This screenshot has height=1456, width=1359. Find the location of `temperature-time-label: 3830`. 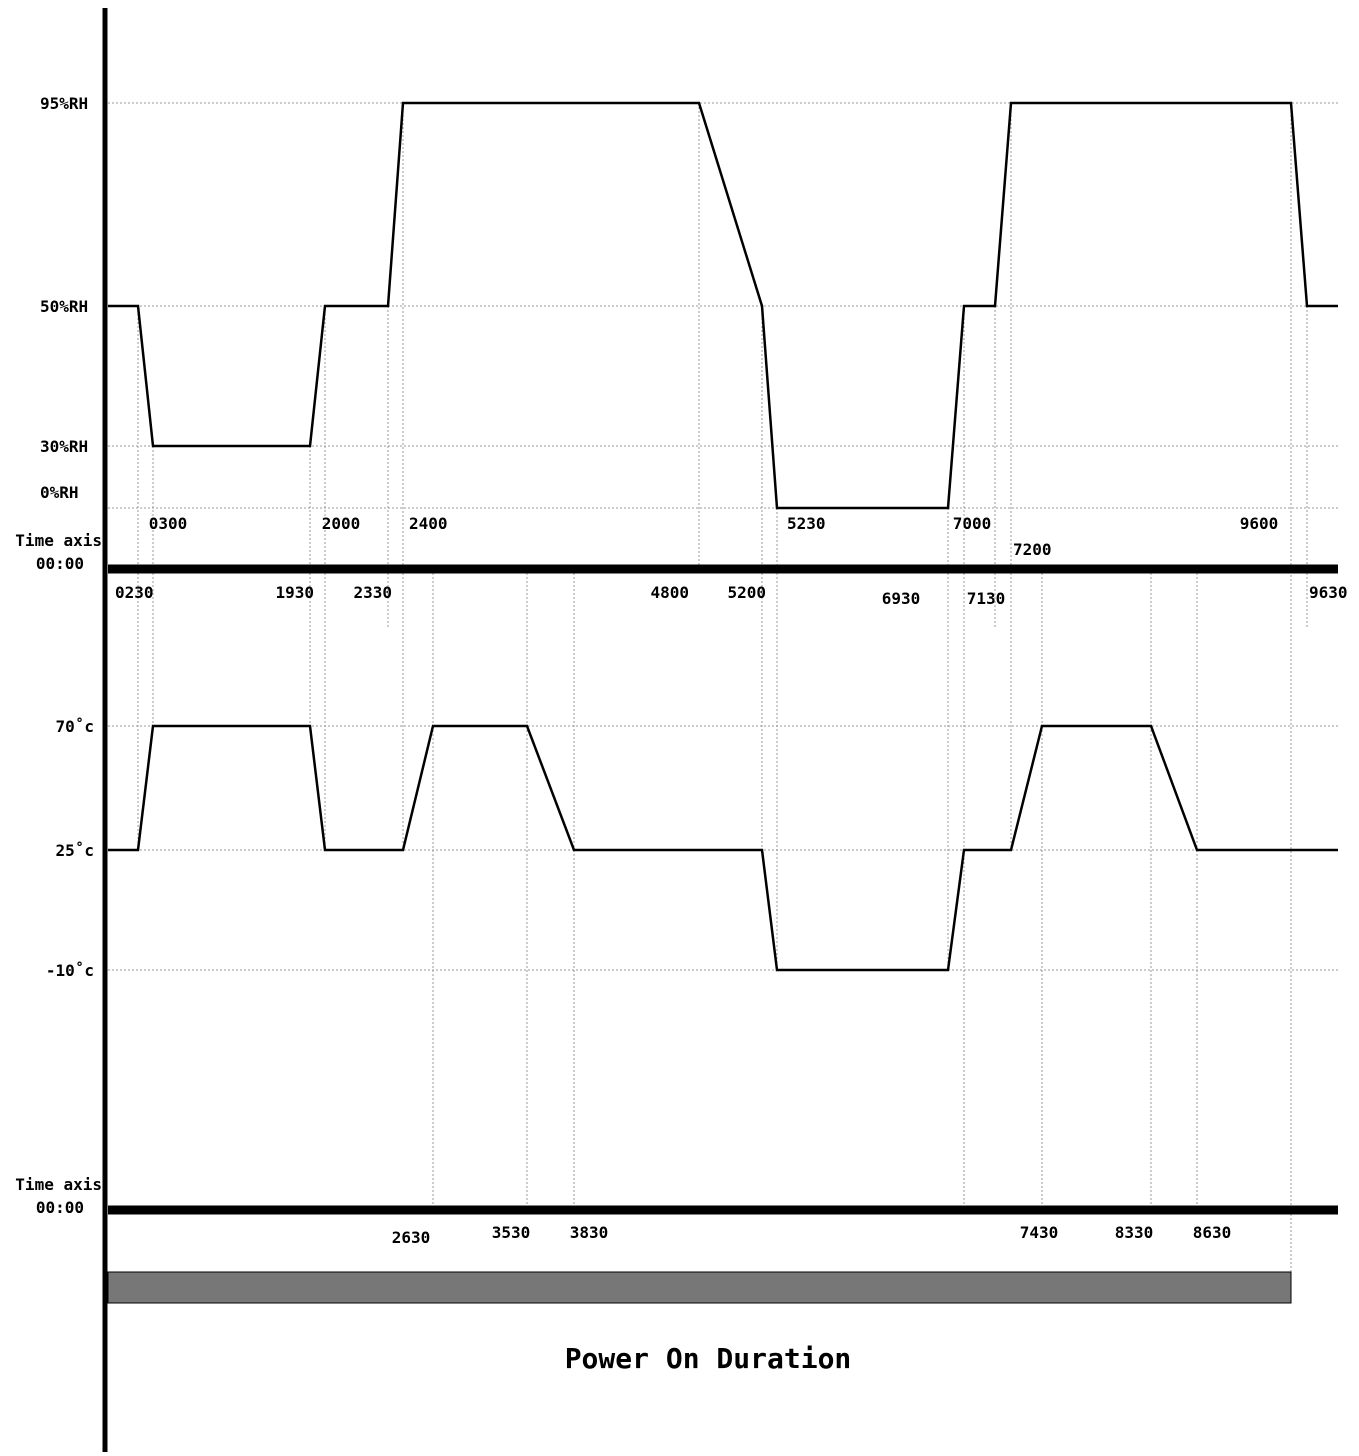

temperature-time-label: 3830 is located at coordinates (589, 1232).